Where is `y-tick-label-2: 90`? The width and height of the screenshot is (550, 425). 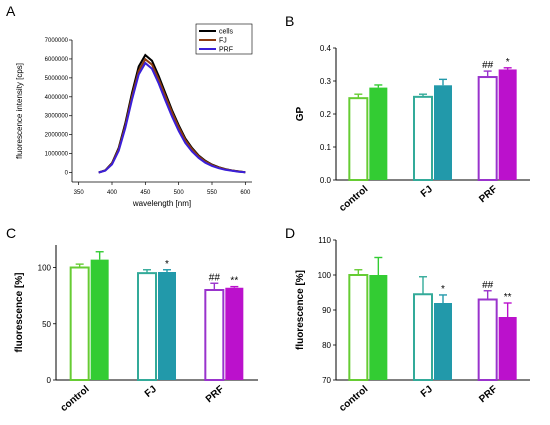
y-tick-label-2: 90 is located at coordinates (326, 310).